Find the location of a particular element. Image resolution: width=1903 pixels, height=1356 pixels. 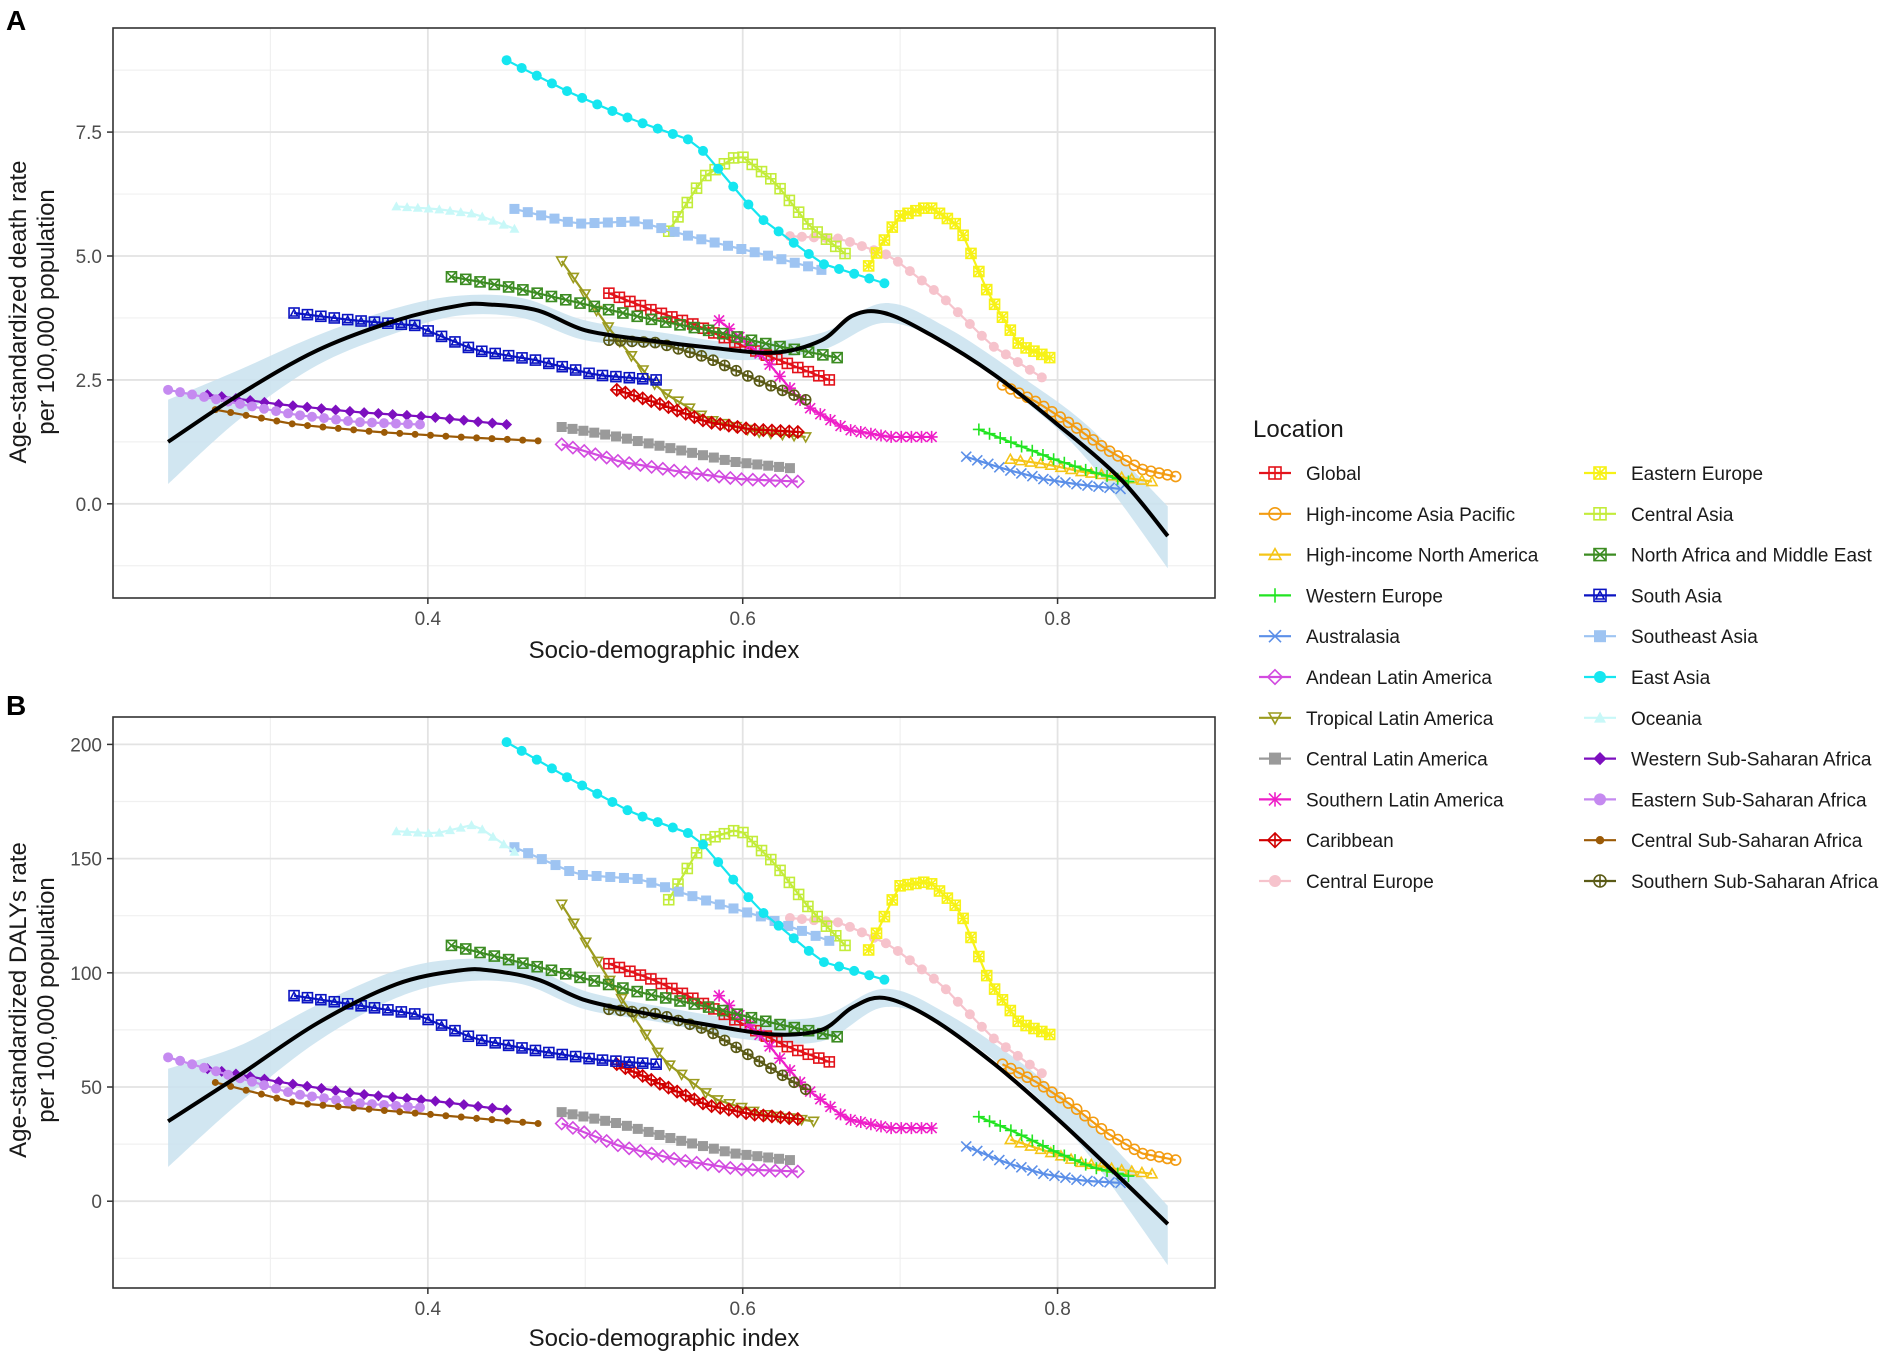

panel-a-series-high-income-asia-pacific is located at coordinates (1089, 431).